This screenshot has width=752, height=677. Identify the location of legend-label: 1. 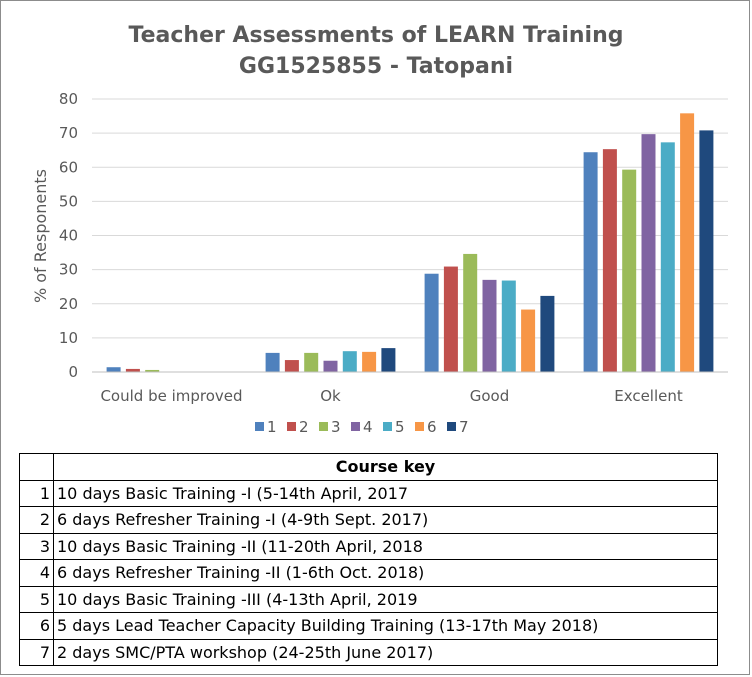
(272, 427).